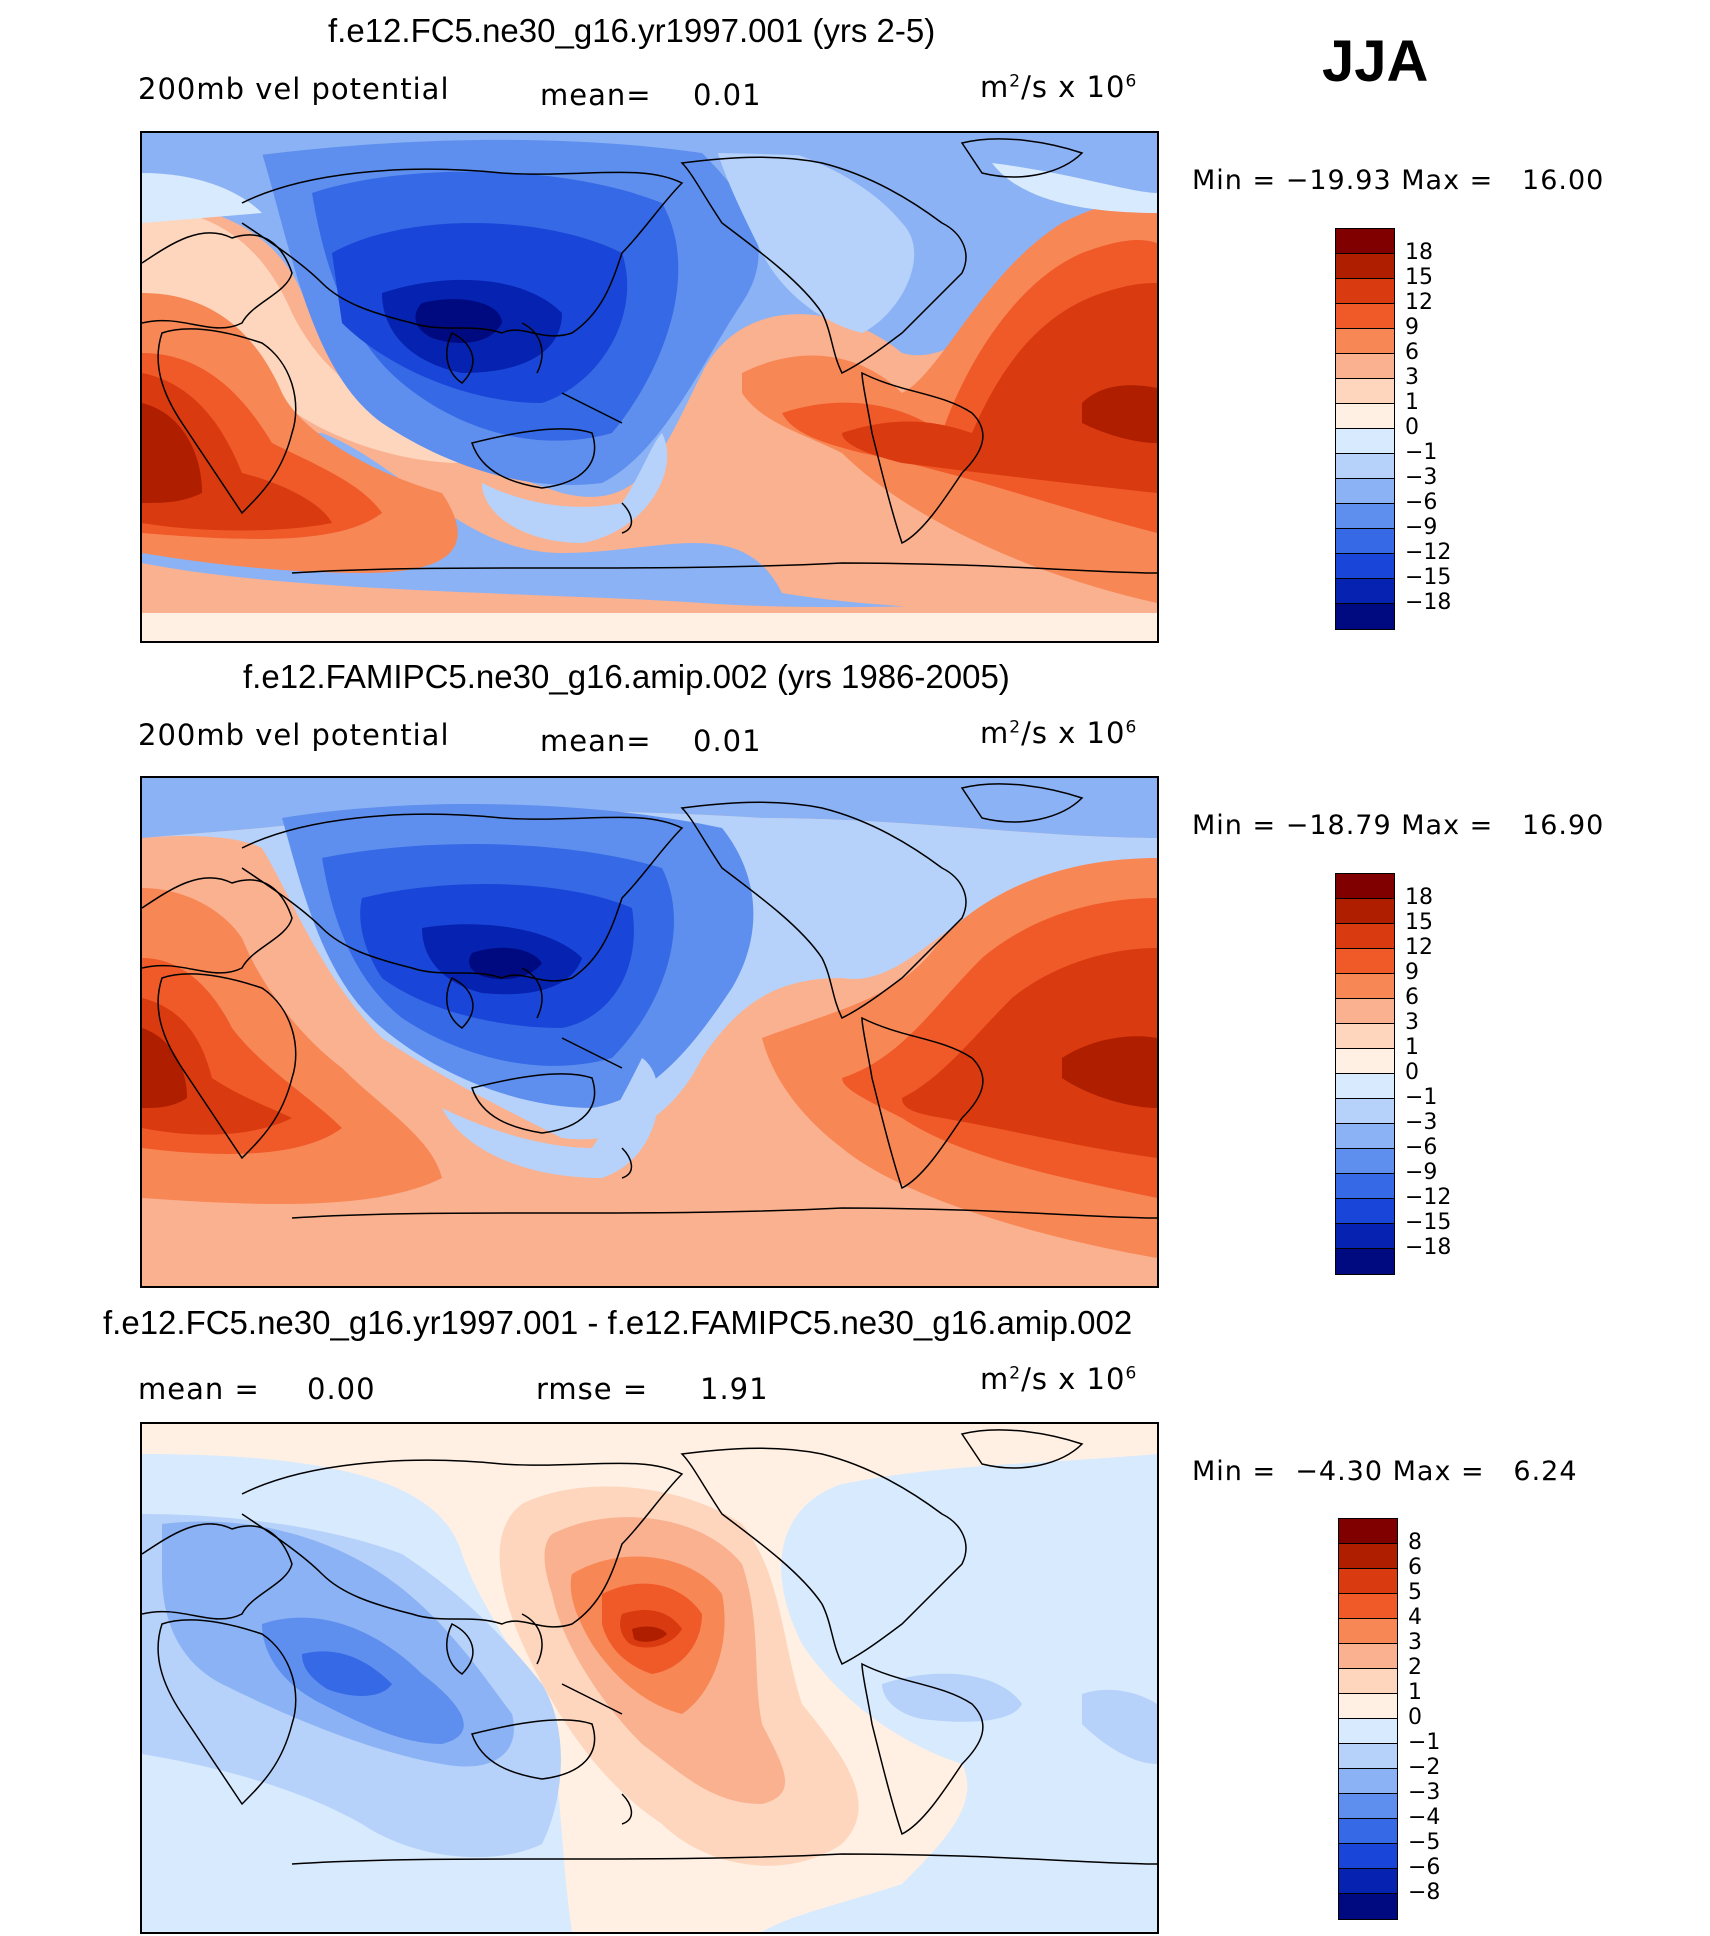  What do you see at coordinates (592, 1389) in the screenshot?
I see `panel3-rmse-label: rmse =` at bounding box center [592, 1389].